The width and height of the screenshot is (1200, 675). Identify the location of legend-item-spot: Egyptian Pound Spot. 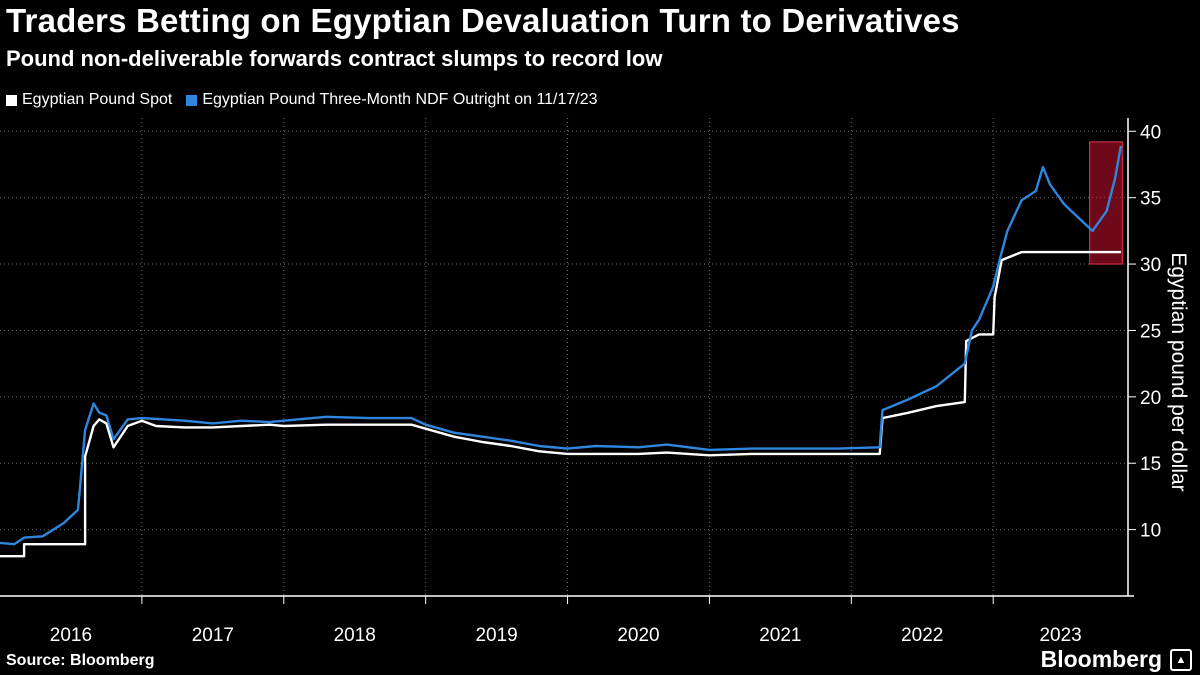
(89, 100).